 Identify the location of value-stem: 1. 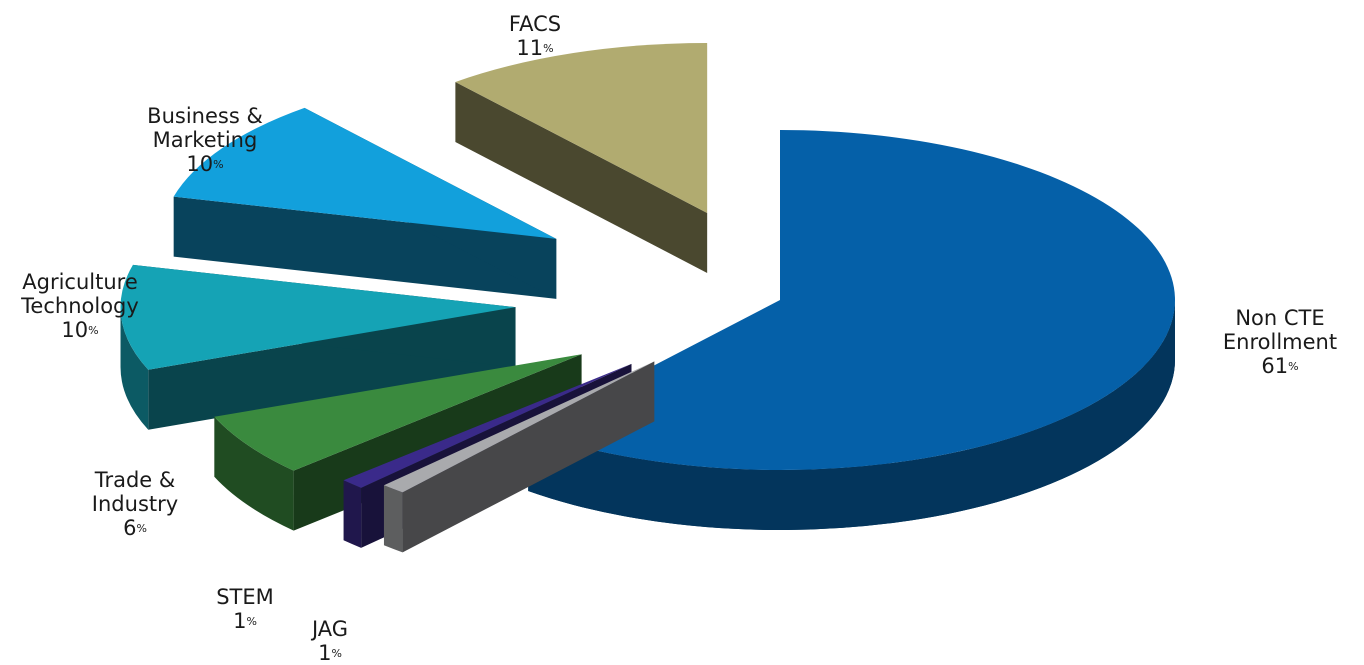
(240, 621).